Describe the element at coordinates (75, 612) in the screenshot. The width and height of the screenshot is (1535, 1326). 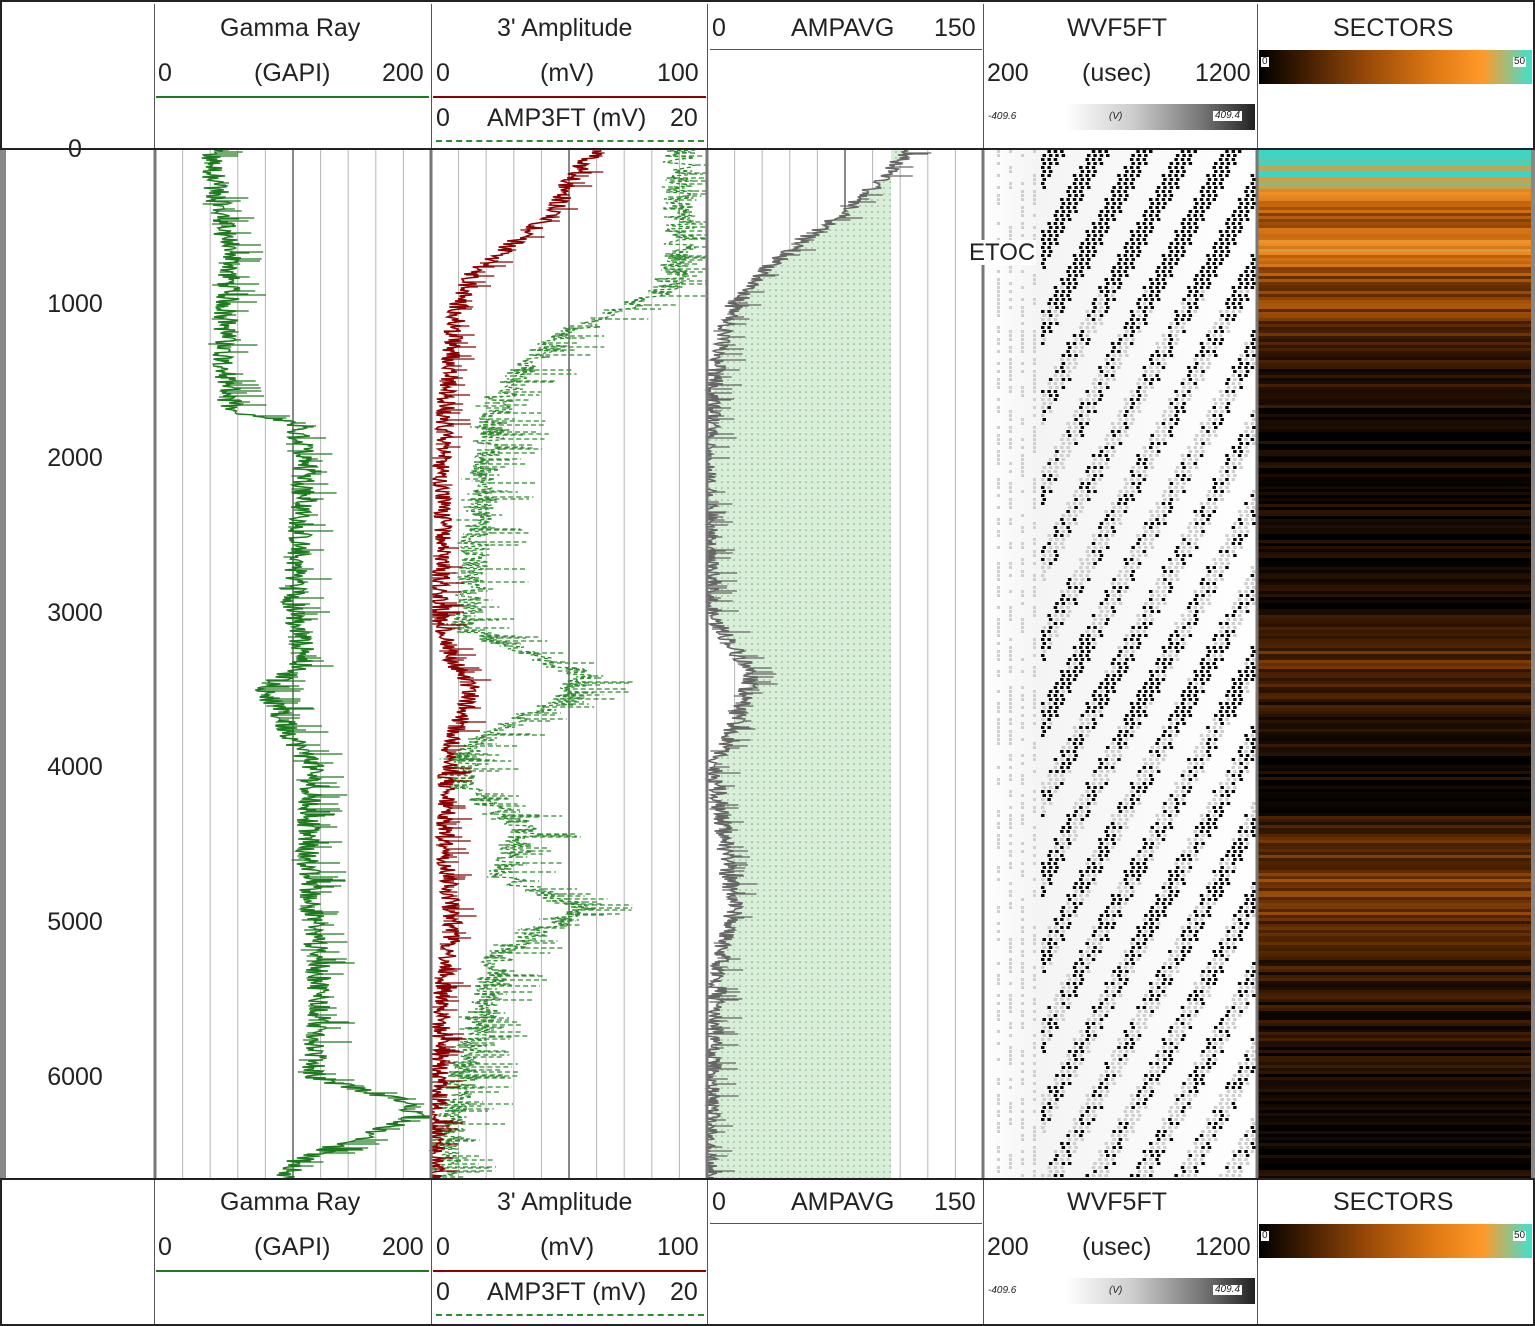
I see `depth-label: 3000` at that location.